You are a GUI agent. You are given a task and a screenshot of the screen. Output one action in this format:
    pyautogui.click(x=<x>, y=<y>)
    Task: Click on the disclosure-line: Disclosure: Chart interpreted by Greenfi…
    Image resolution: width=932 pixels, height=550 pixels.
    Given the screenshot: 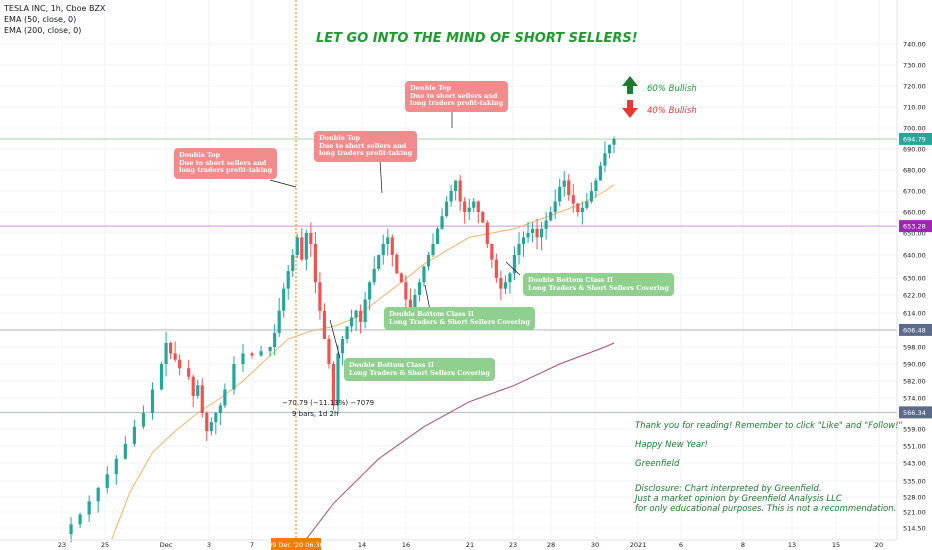 What is the action you would take?
    pyautogui.click(x=728, y=489)
    